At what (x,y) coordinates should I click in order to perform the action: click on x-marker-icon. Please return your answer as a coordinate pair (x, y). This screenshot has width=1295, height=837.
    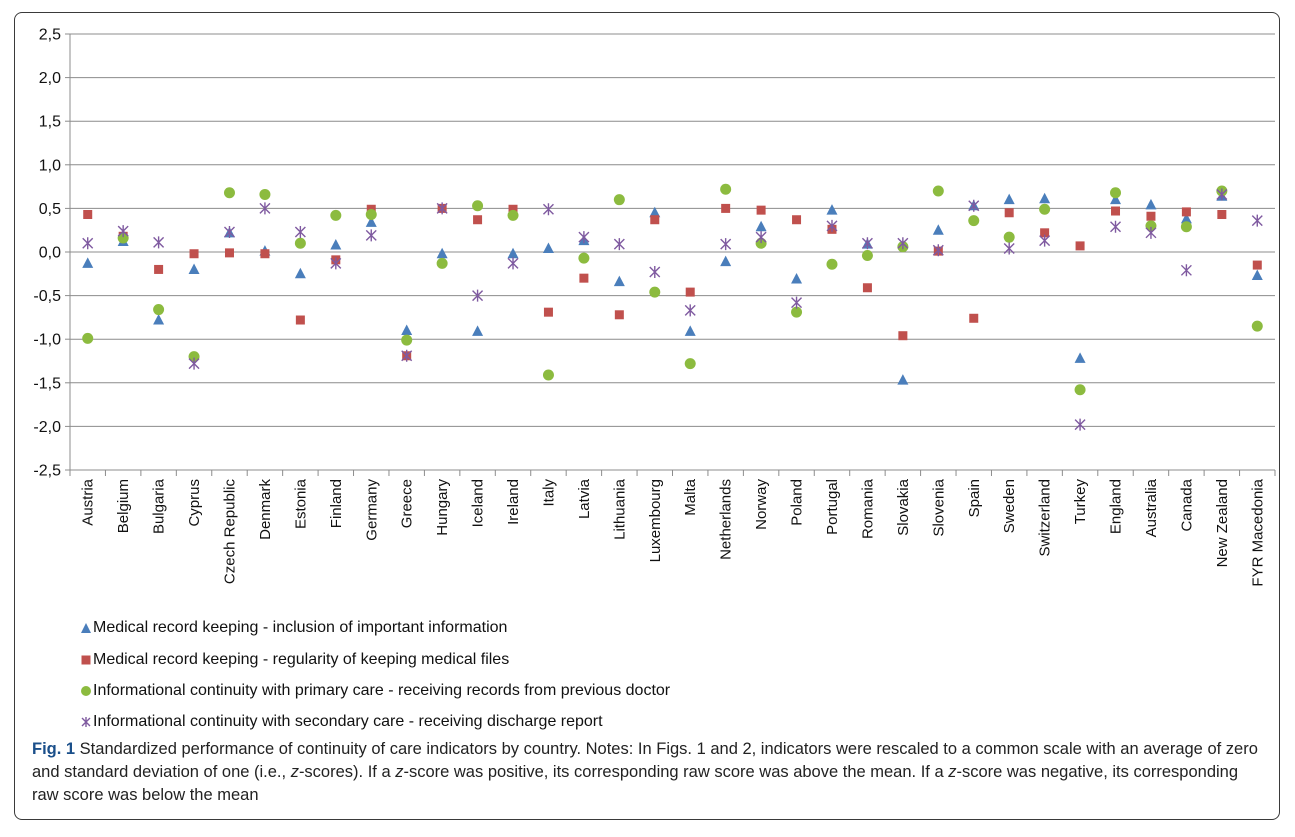
    Looking at the image, I should click on (86, 722).